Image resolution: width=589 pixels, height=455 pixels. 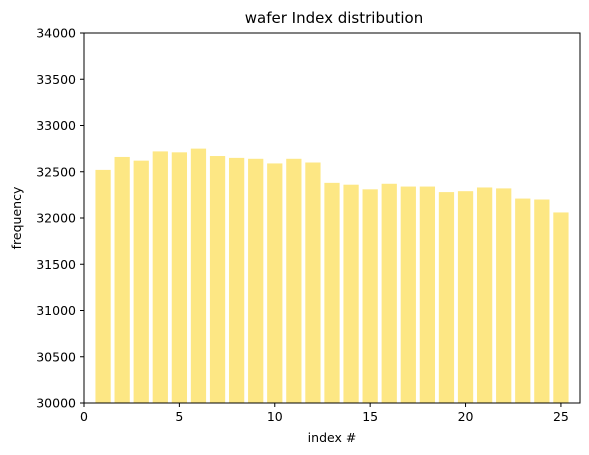 What do you see at coordinates (56, 171) in the screenshot?
I see `y-tick-label: 32500` at bounding box center [56, 171].